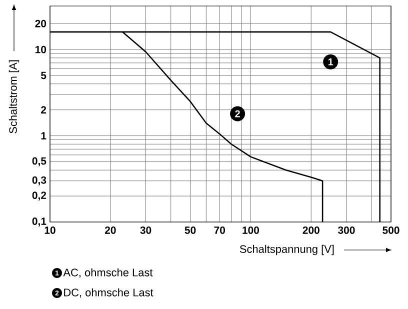  Describe the element at coordinates (39, 222) in the screenshot. I see `y-tick-label: 0,1` at that location.